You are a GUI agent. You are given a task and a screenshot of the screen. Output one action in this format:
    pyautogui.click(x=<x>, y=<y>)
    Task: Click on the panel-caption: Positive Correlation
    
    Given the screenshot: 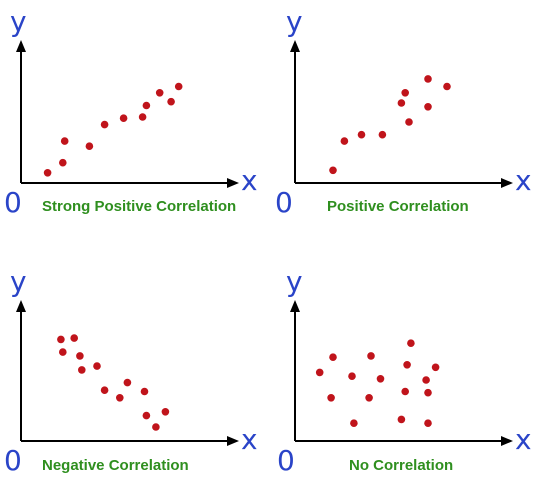 What is the action you would take?
    pyautogui.click(x=398, y=206)
    